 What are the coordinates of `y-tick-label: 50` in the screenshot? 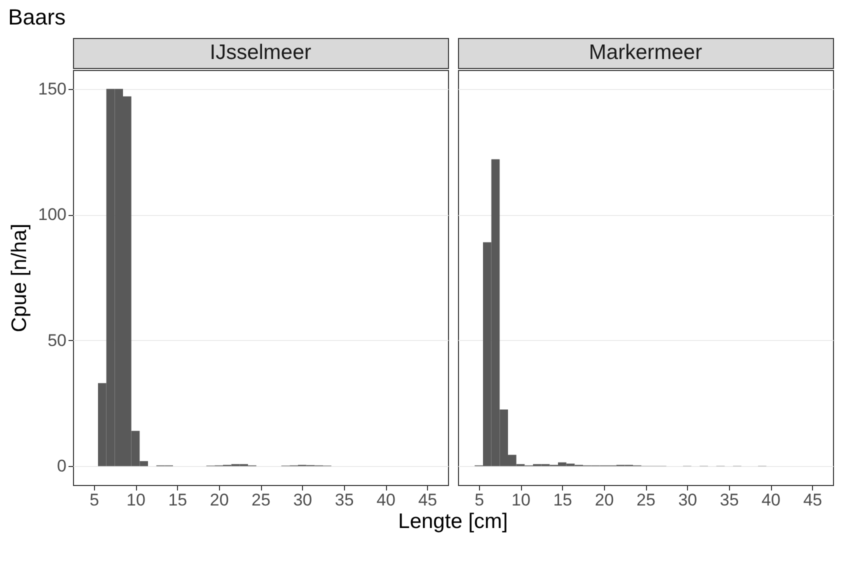 It's located at (57, 340).